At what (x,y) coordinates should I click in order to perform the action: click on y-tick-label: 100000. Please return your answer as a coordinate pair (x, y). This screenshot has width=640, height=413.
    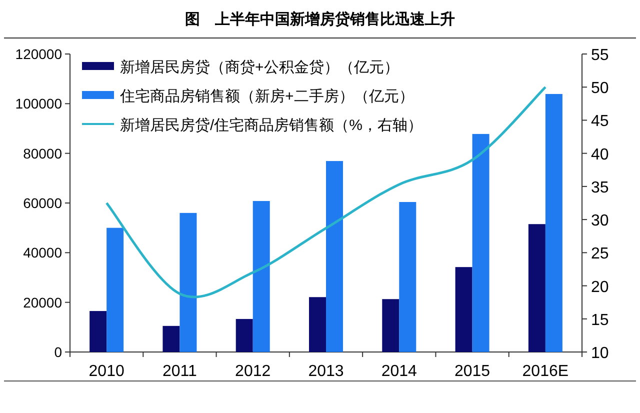
    Looking at the image, I should click on (38, 104).